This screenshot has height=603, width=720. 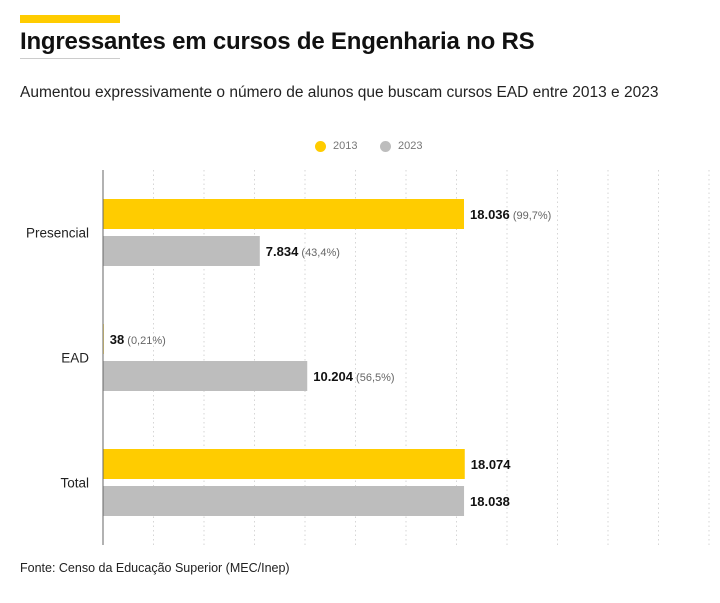 I want to click on legend-label-2013: 2013, so click(x=345, y=146).